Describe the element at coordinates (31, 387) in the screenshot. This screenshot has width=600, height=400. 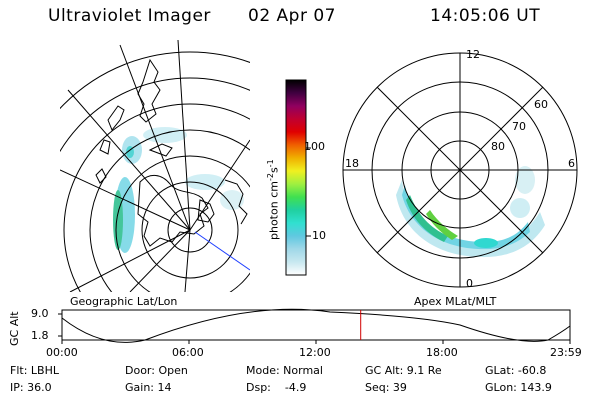
I see `ip-status: IP: 36.0` at that location.